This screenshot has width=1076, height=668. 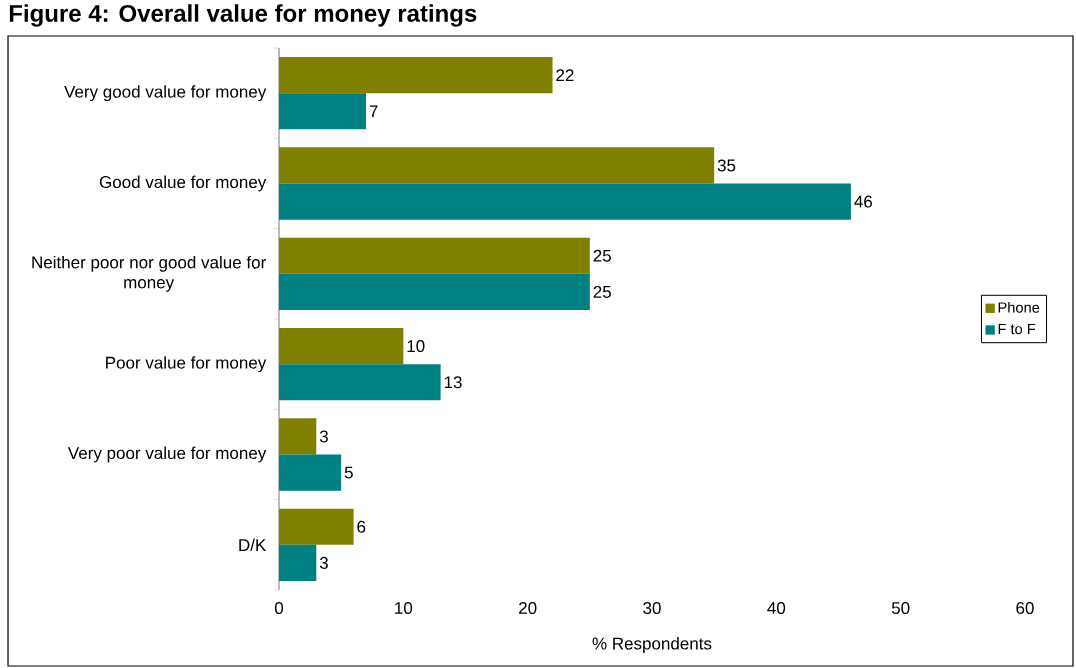 I want to click on y-tick-label: D/K, so click(x=253, y=545).